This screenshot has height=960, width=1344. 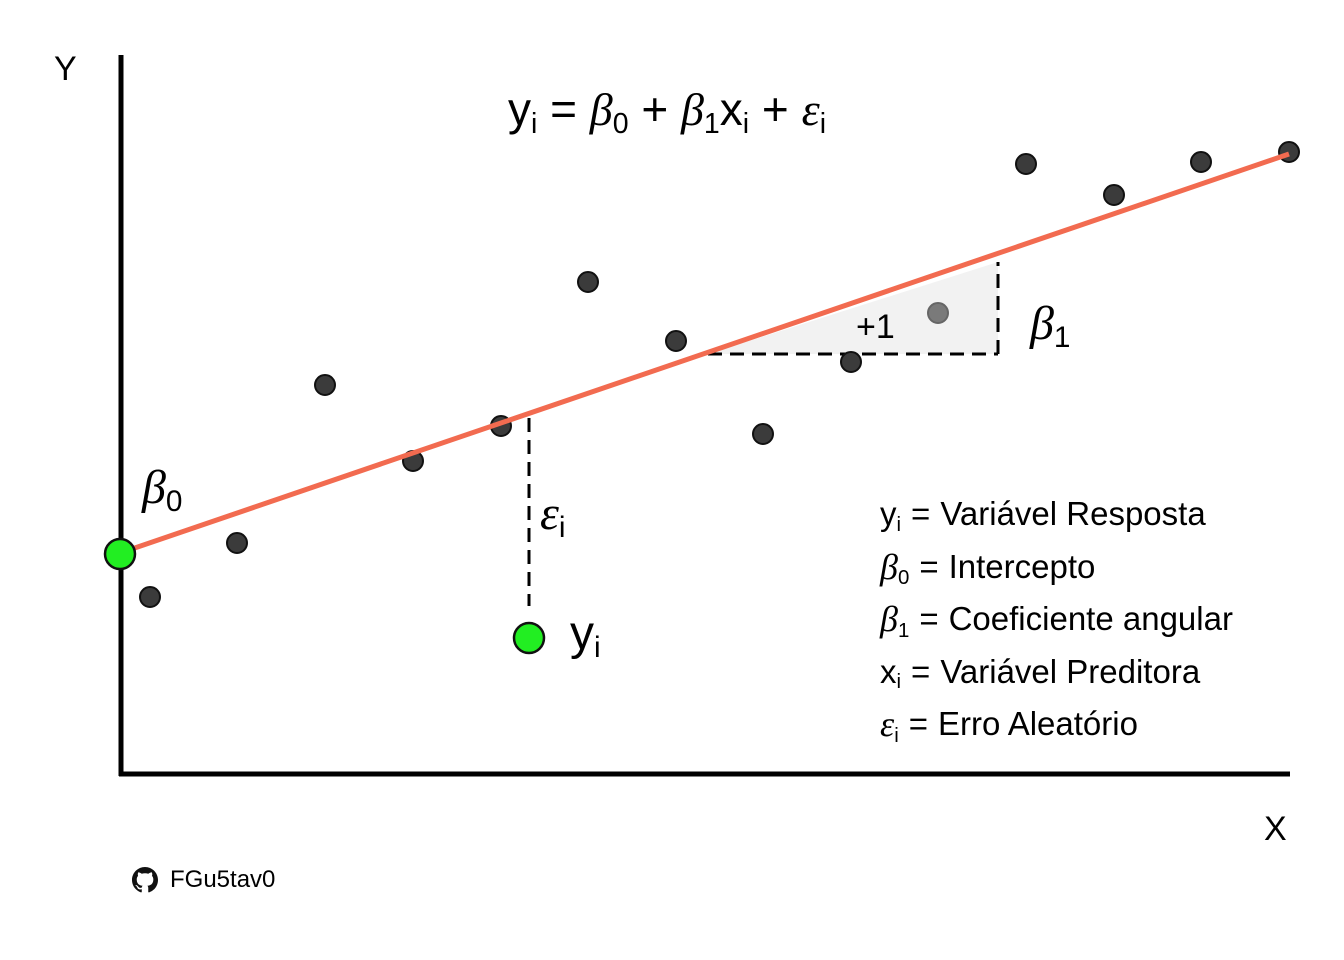 I want to click on legend-symbol-main: ε, so click(x=887, y=724).